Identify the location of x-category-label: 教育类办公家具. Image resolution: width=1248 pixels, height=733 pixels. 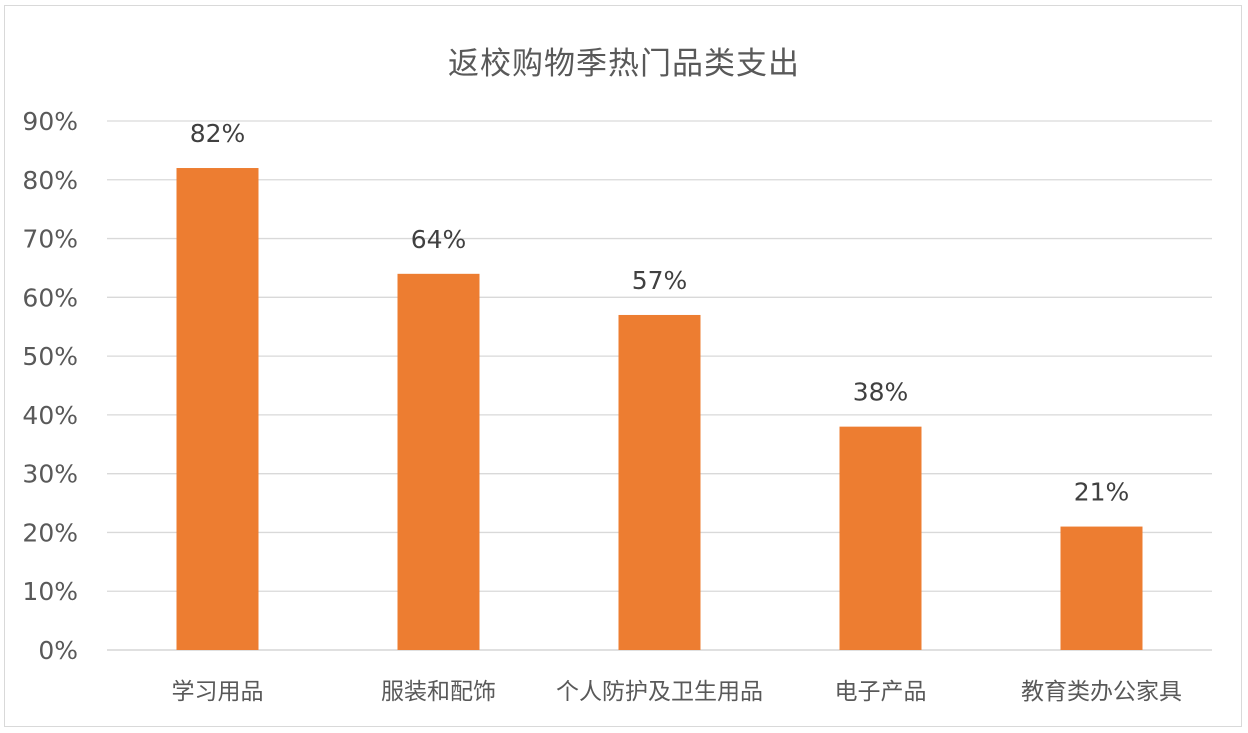
(1101, 692).